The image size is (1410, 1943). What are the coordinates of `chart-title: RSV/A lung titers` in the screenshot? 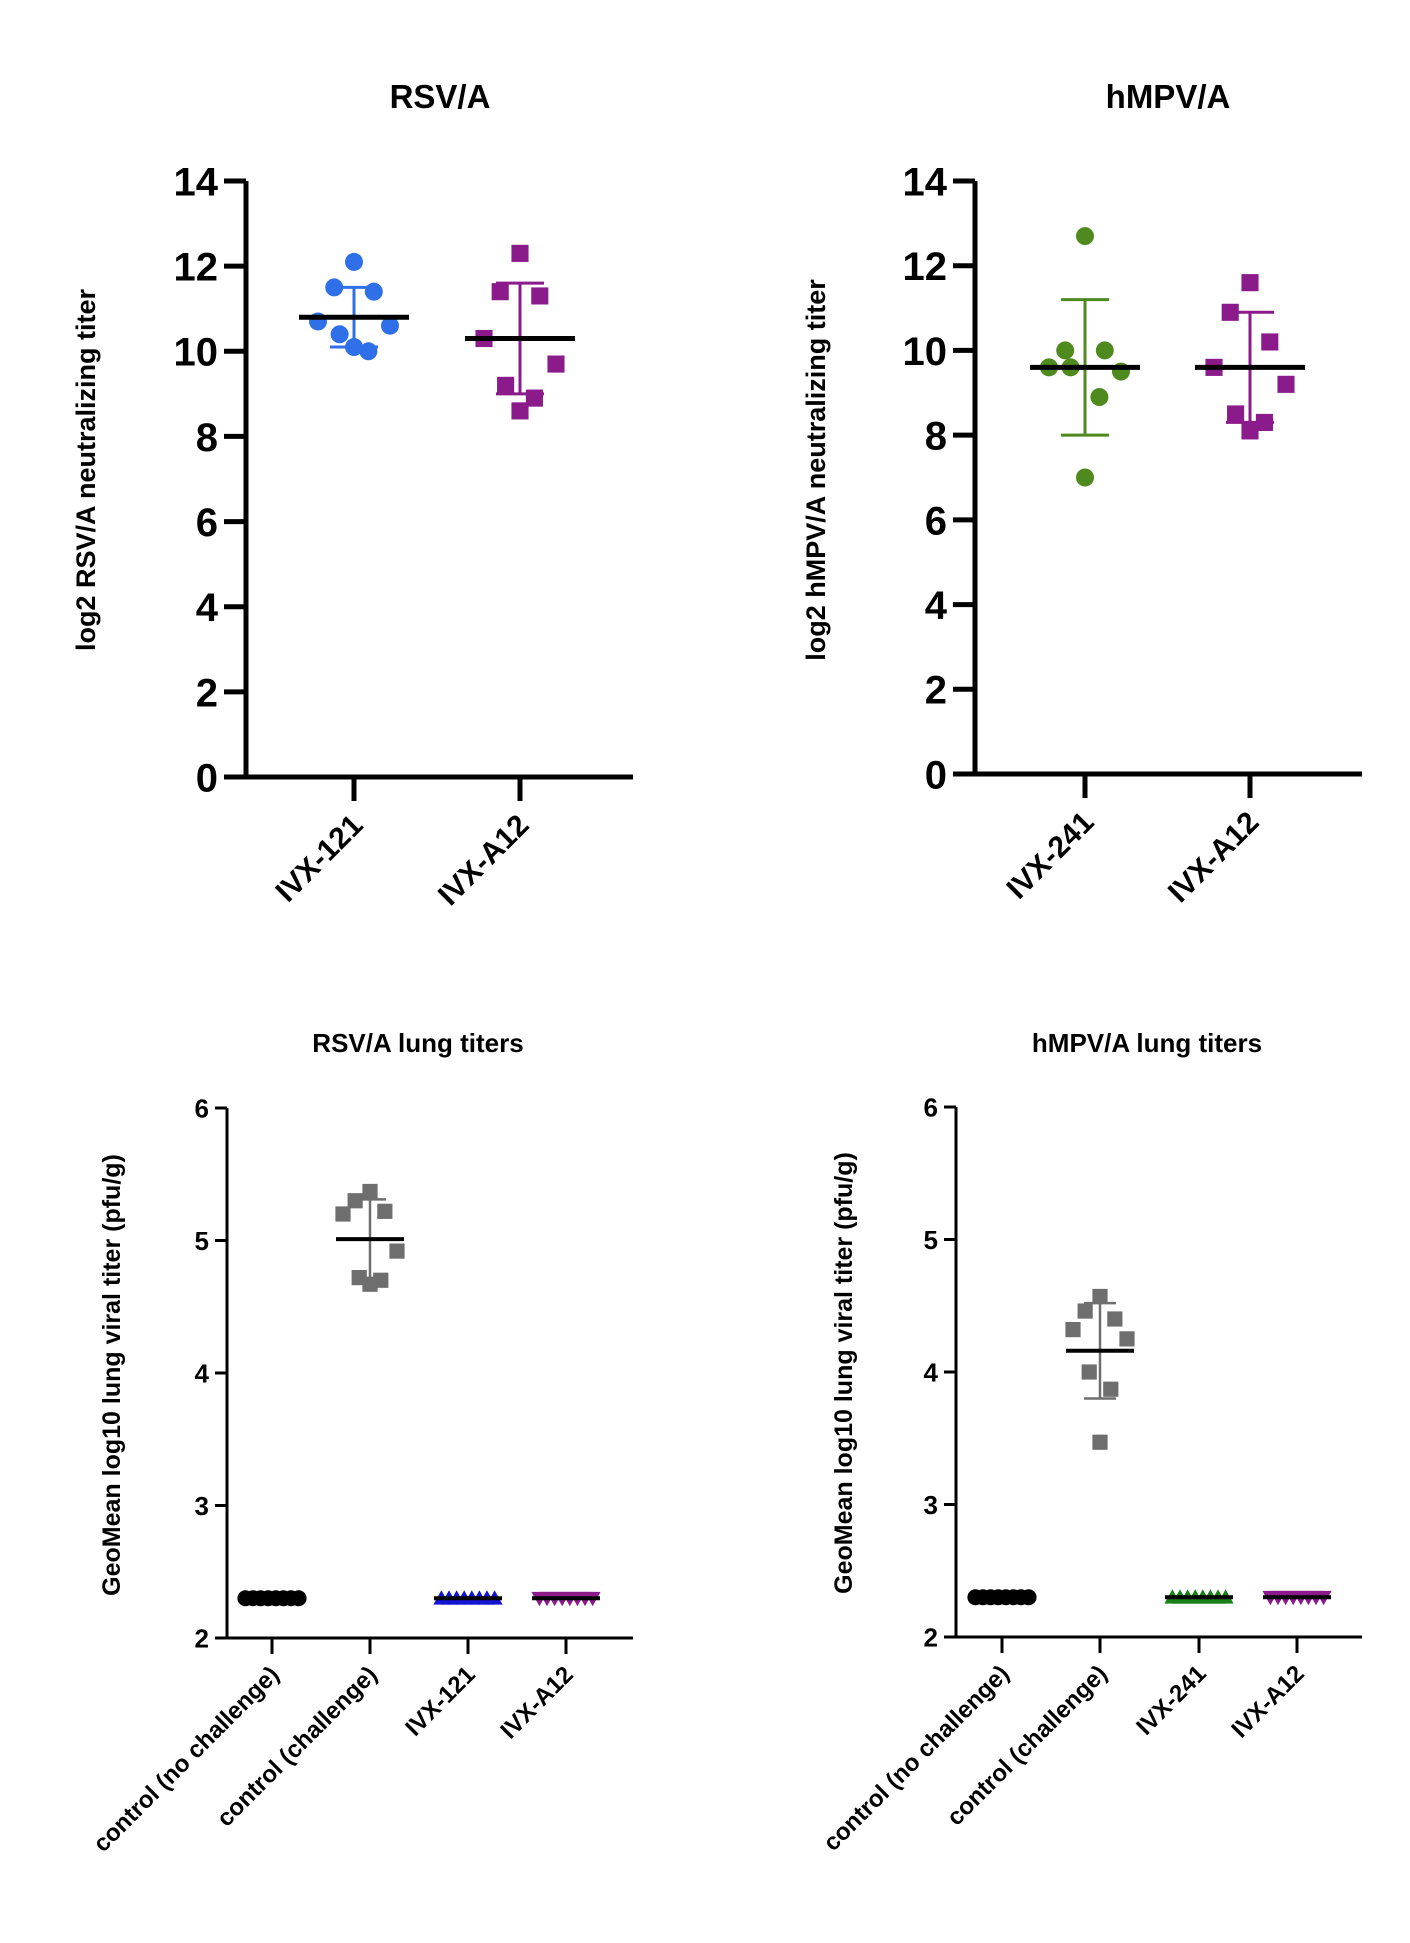 It's located at (417, 1043).